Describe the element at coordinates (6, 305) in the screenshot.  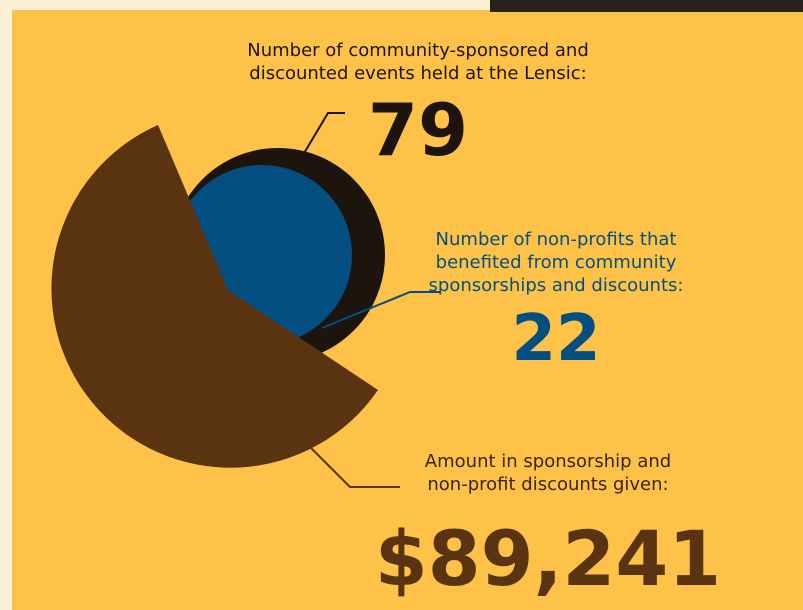
I see `left-edge` at that location.